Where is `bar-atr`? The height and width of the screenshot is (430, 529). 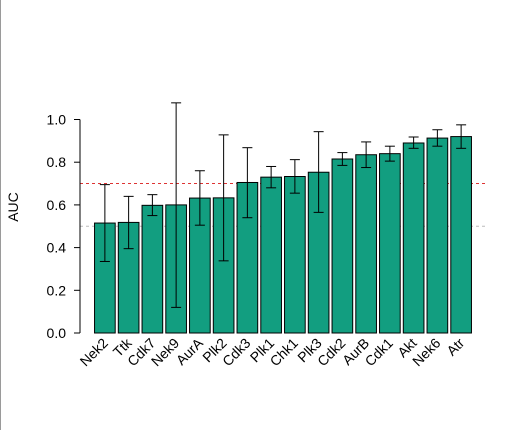 bar-atr is located at coordinates (461, 235).